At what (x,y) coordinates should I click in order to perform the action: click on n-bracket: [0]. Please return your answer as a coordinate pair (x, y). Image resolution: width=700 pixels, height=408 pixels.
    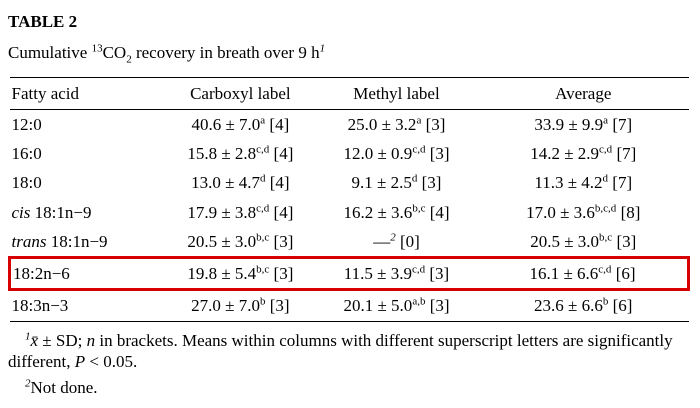
    Looking at the image, I should click on (409, 241).